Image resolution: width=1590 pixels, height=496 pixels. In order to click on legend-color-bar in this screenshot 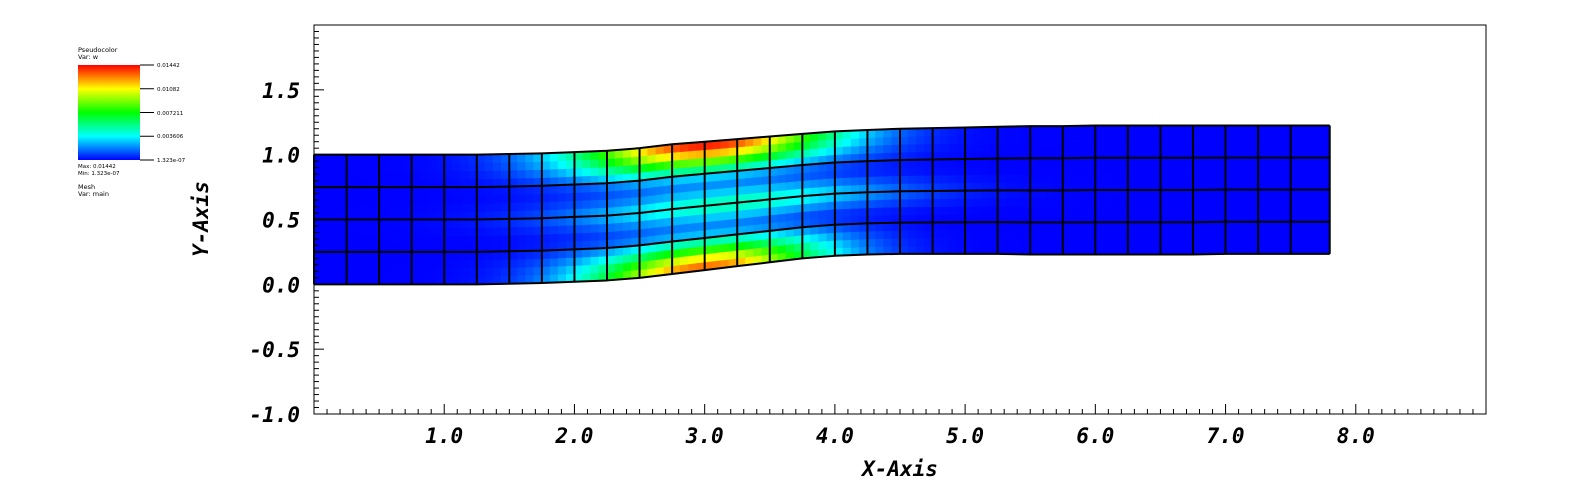, I will do `click(109, 112)`.